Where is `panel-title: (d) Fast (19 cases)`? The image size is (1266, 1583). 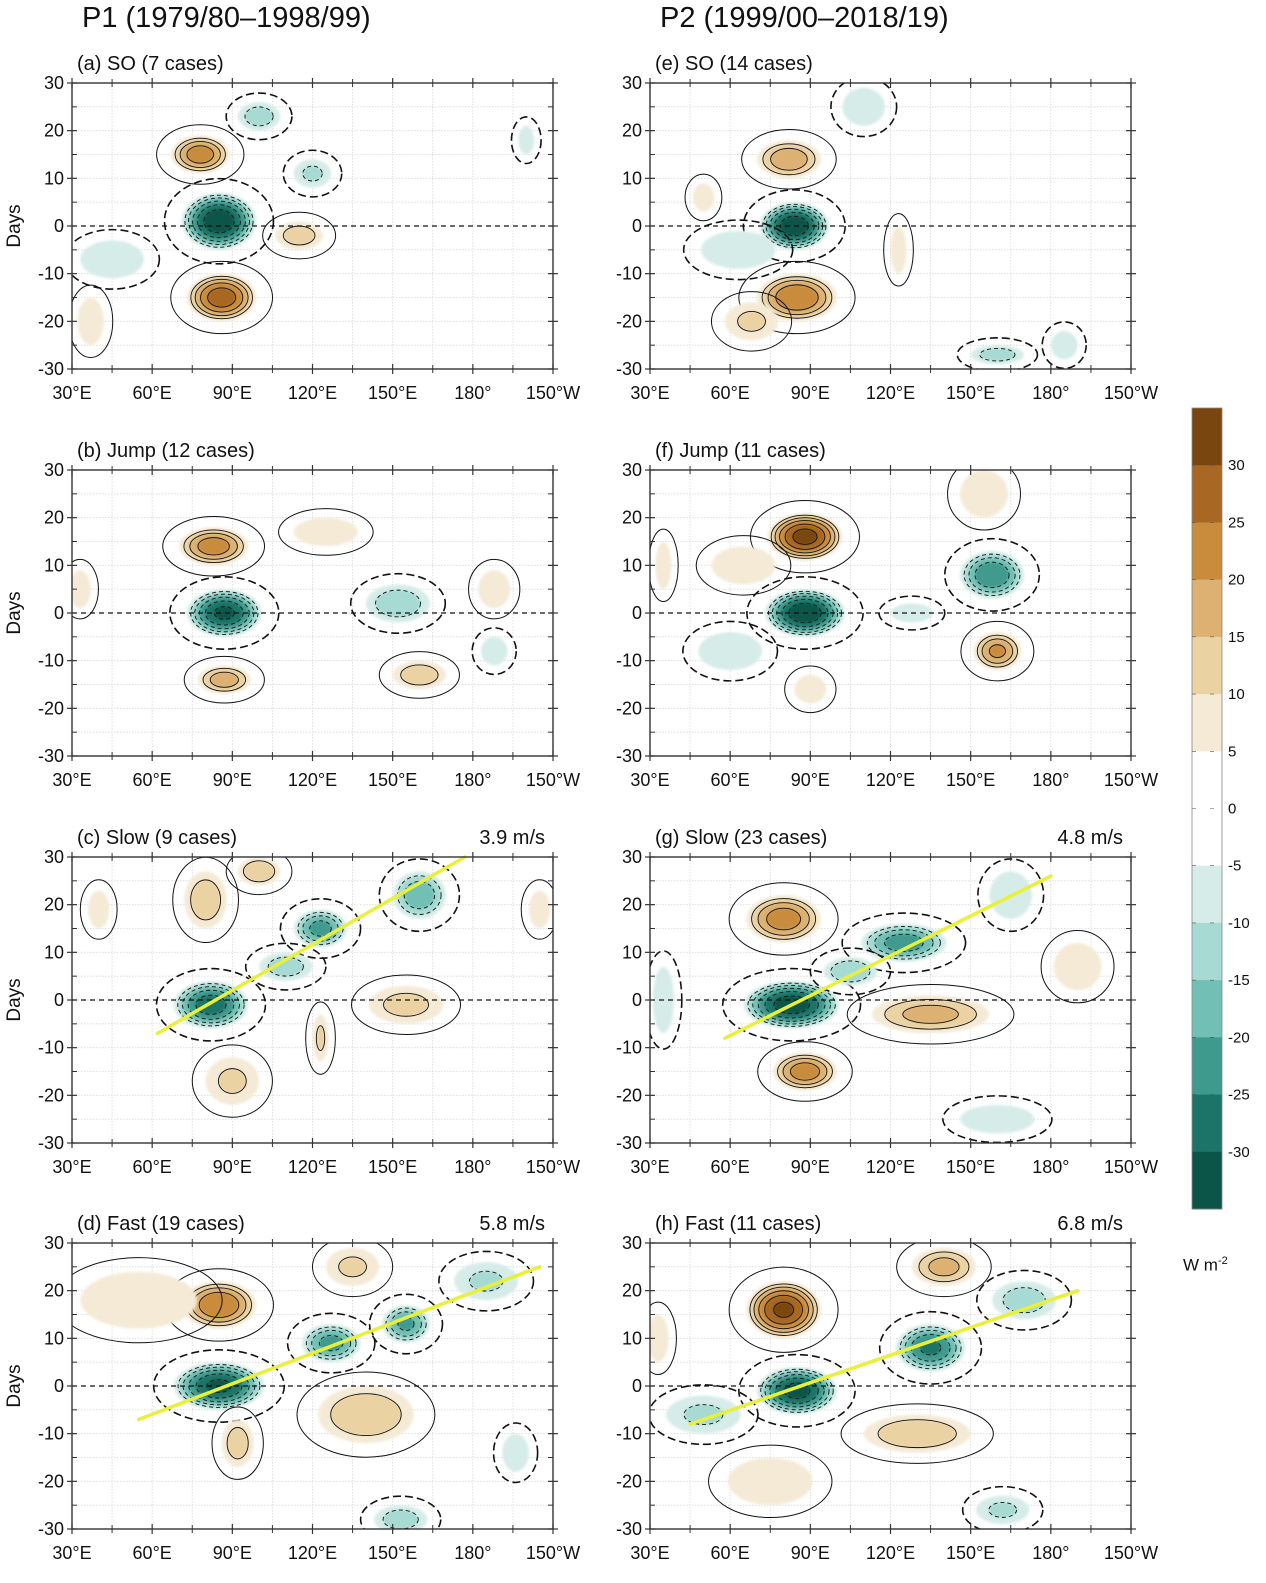 panel-title: (d) Fast (19 cases) is located at coordinates (161, 1224).